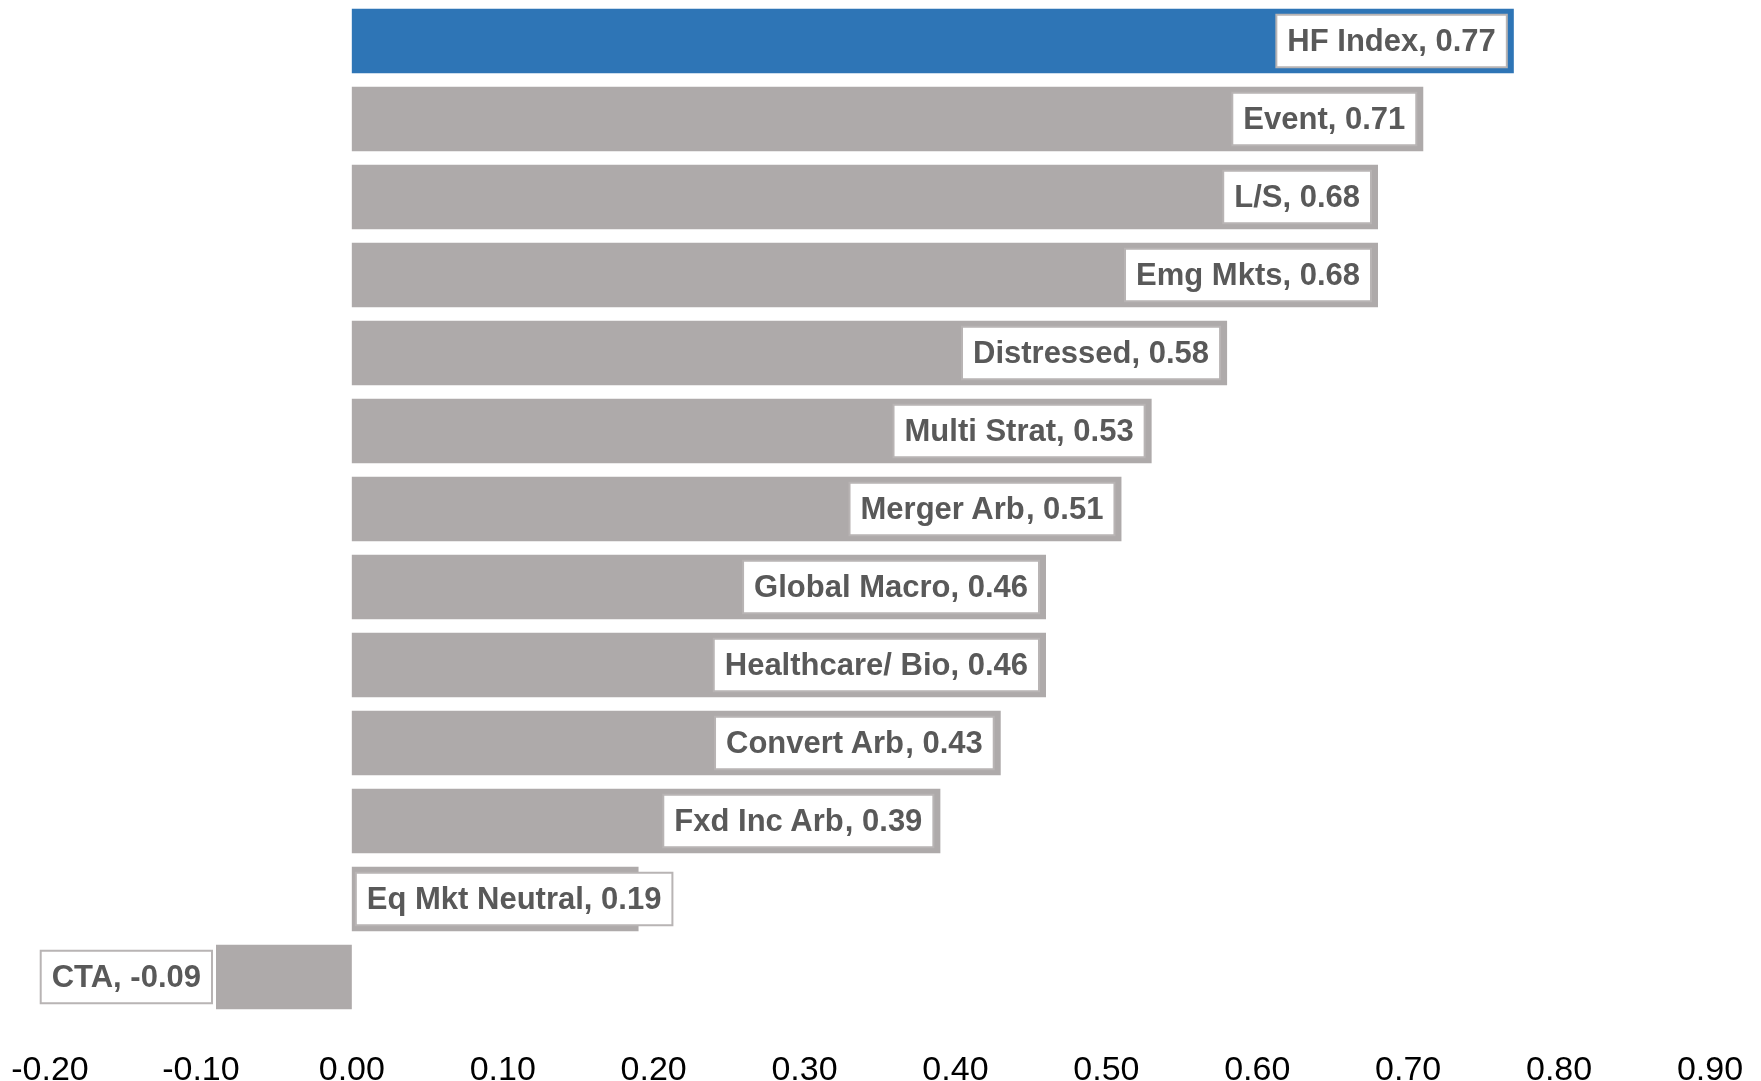 This screenshot has height=1081, width=1761. Describe the element at coordinates (82, 976) in the screenshot. I see `y-tick-label: CTA` at that location.